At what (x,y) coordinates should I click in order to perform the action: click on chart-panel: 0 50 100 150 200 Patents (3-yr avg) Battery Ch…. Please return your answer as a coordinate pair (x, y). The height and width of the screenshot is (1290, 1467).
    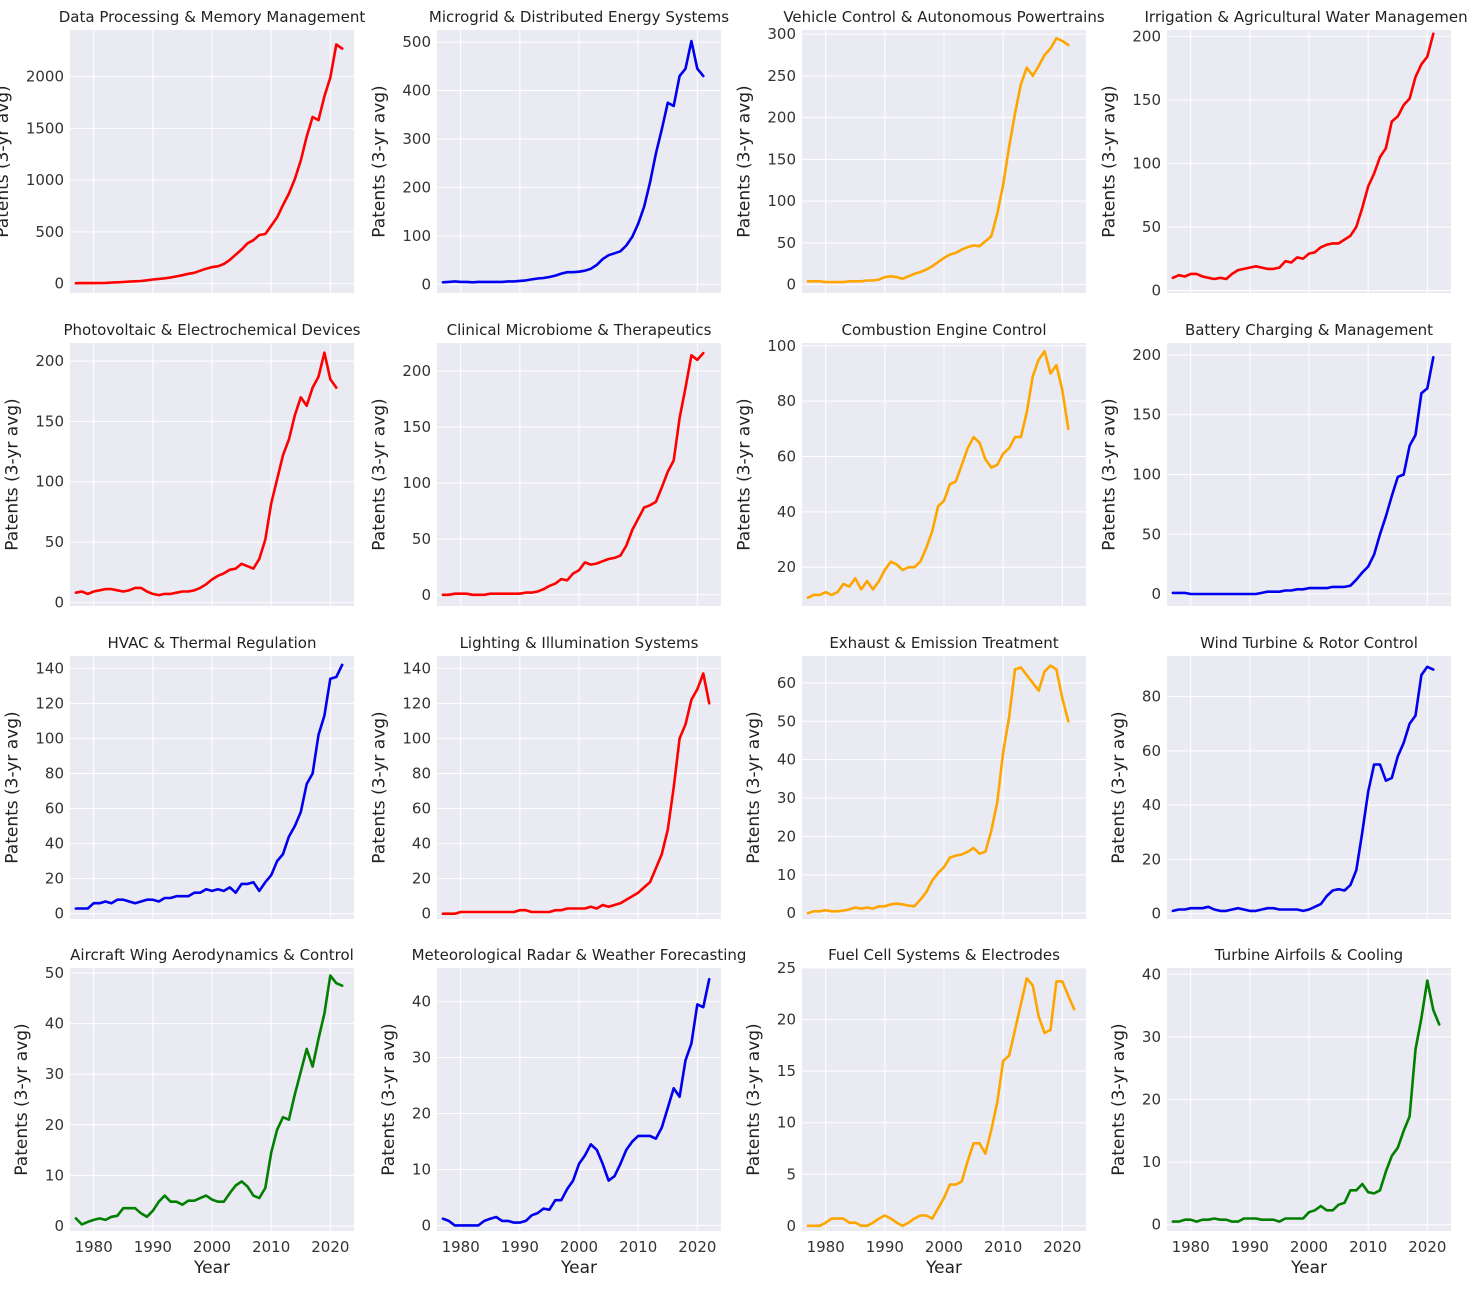
    Looking at the image, I should click on (1275, 463).